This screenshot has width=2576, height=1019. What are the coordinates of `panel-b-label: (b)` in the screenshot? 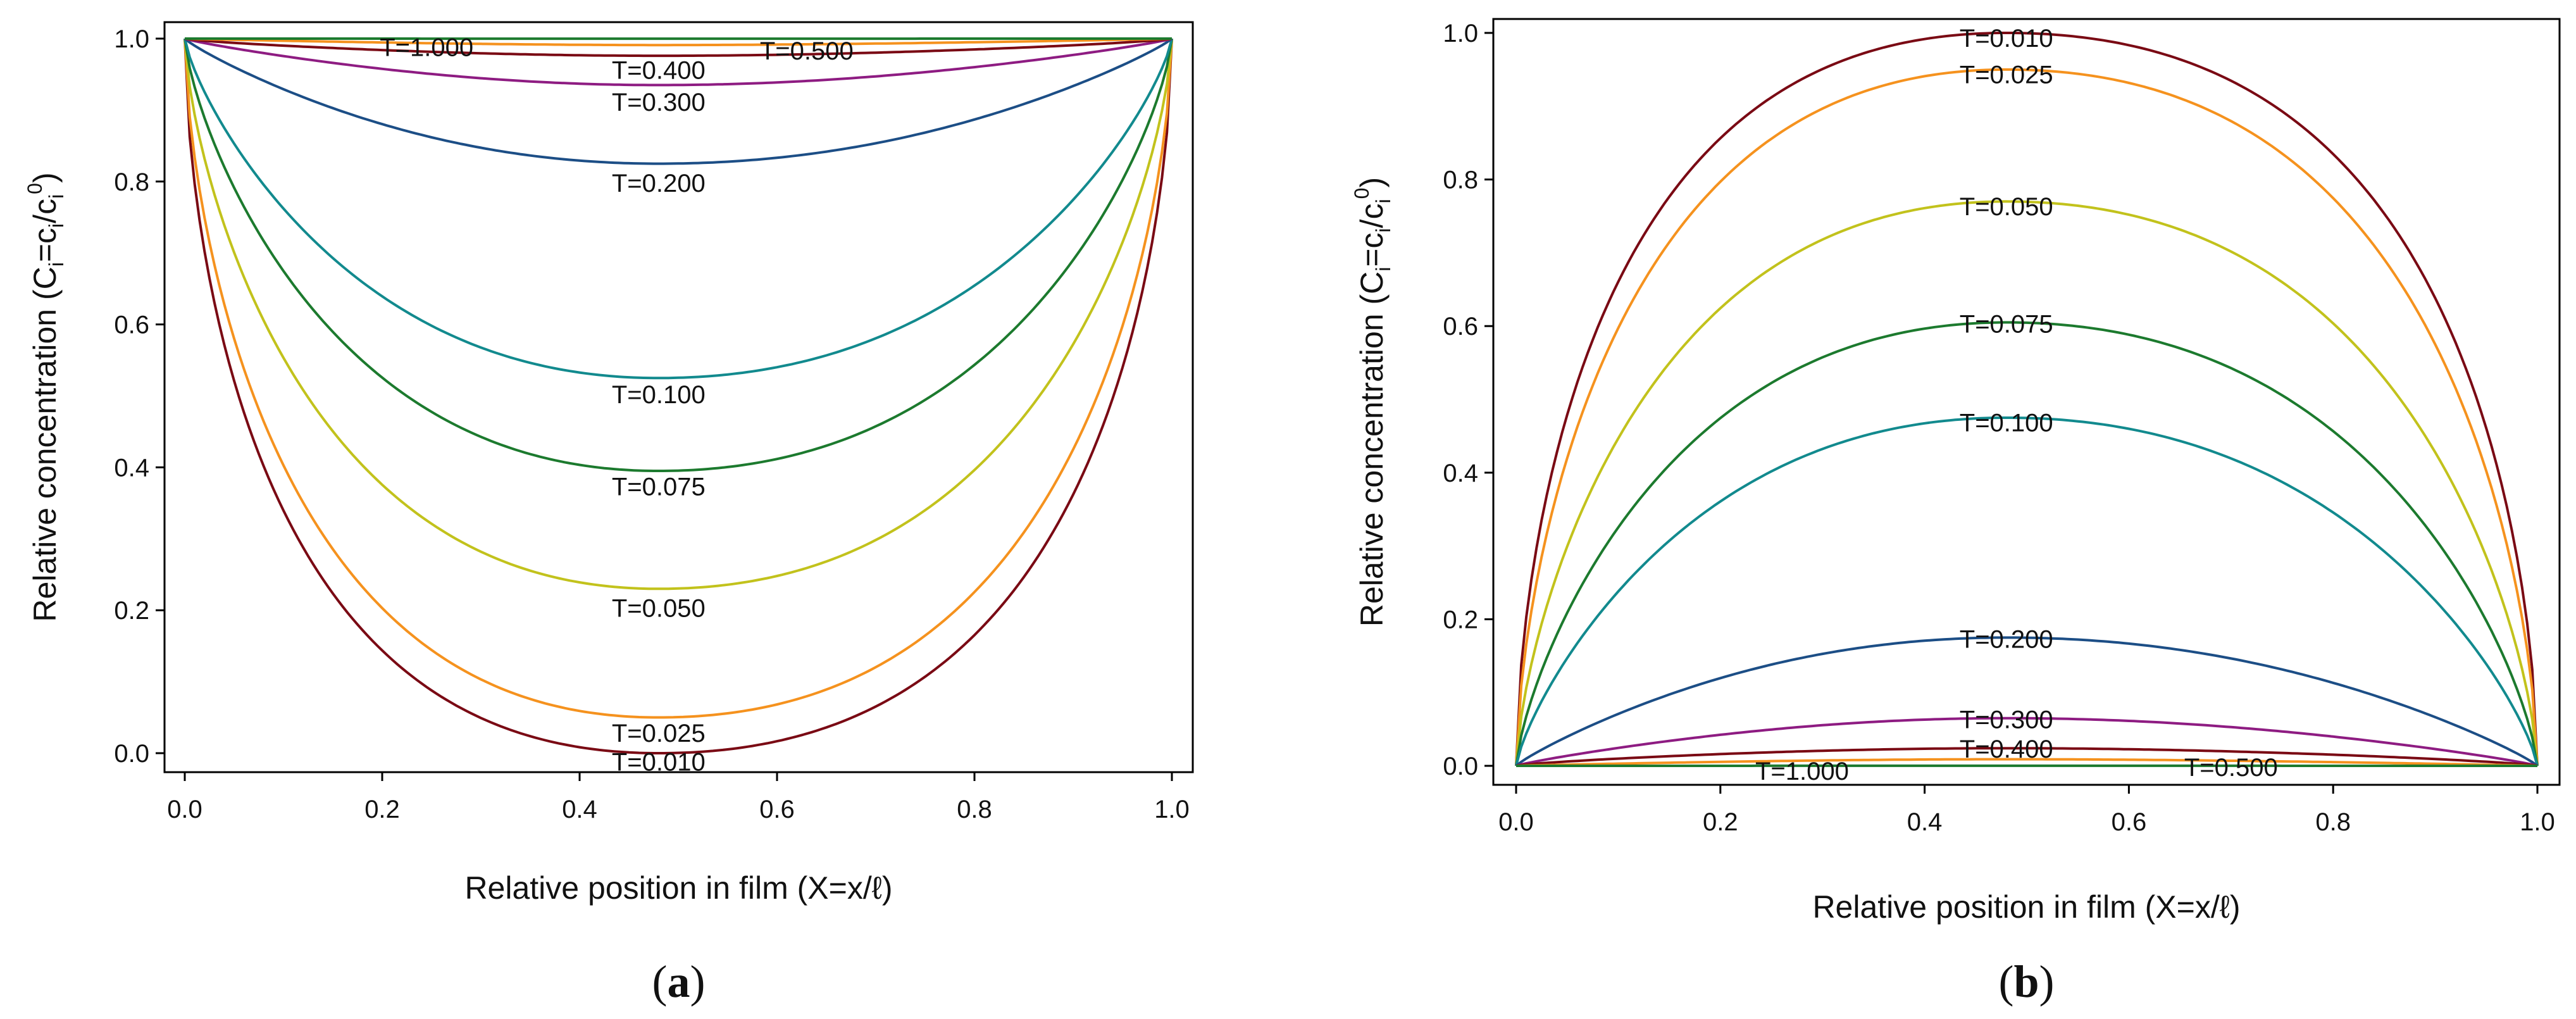 It's located at (2026, 981).